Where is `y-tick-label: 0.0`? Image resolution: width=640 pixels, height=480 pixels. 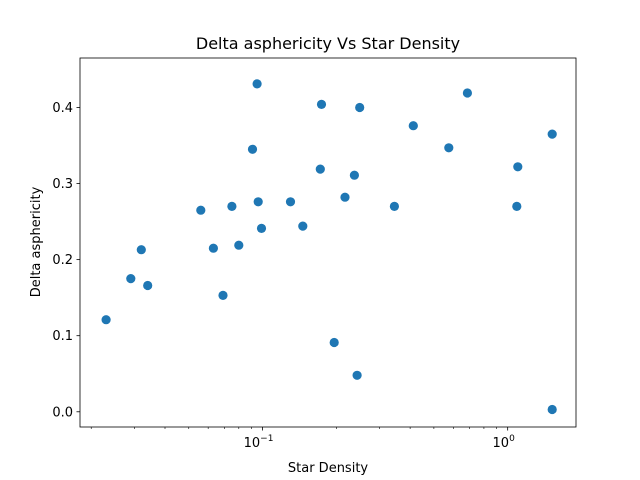
y-tick-label: 0.0 is located at coordinates (62, 412).